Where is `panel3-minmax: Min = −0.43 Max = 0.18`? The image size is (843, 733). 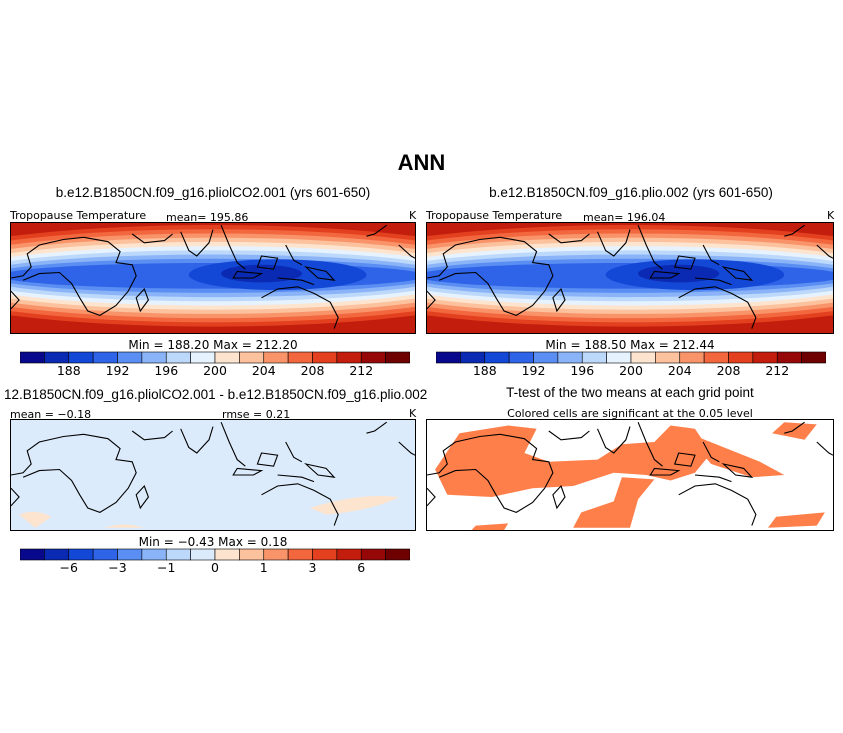 panel3-minmax: Min = −0.43 Max = 0.18 is located at coordinates (213, 542).